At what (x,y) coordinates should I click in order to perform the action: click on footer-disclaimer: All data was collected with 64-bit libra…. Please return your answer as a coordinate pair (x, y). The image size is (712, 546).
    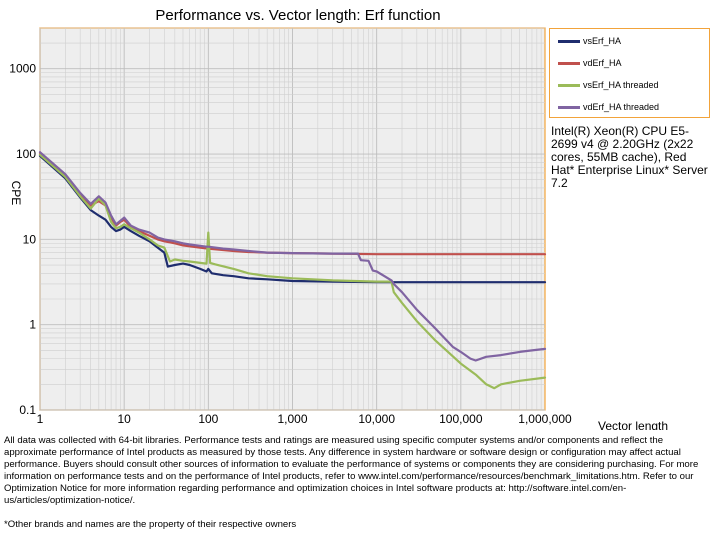
    Looking at the image, I should click on (351, 470).